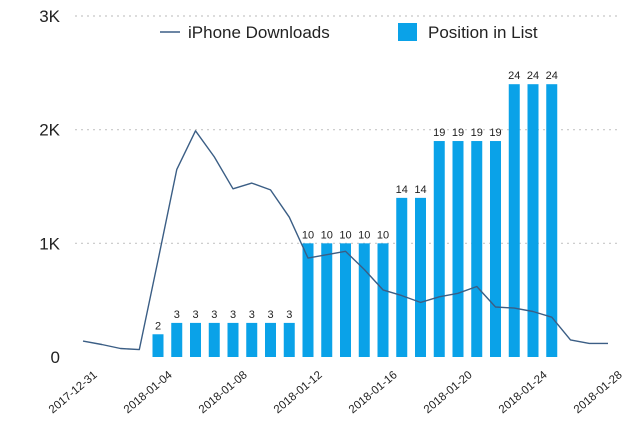 The height and width of the screenshot is (437, 640). Describe the element at coordinates (223, 392) in the screenshot. I see `x-tick-label: 2018-01-08` at that location.